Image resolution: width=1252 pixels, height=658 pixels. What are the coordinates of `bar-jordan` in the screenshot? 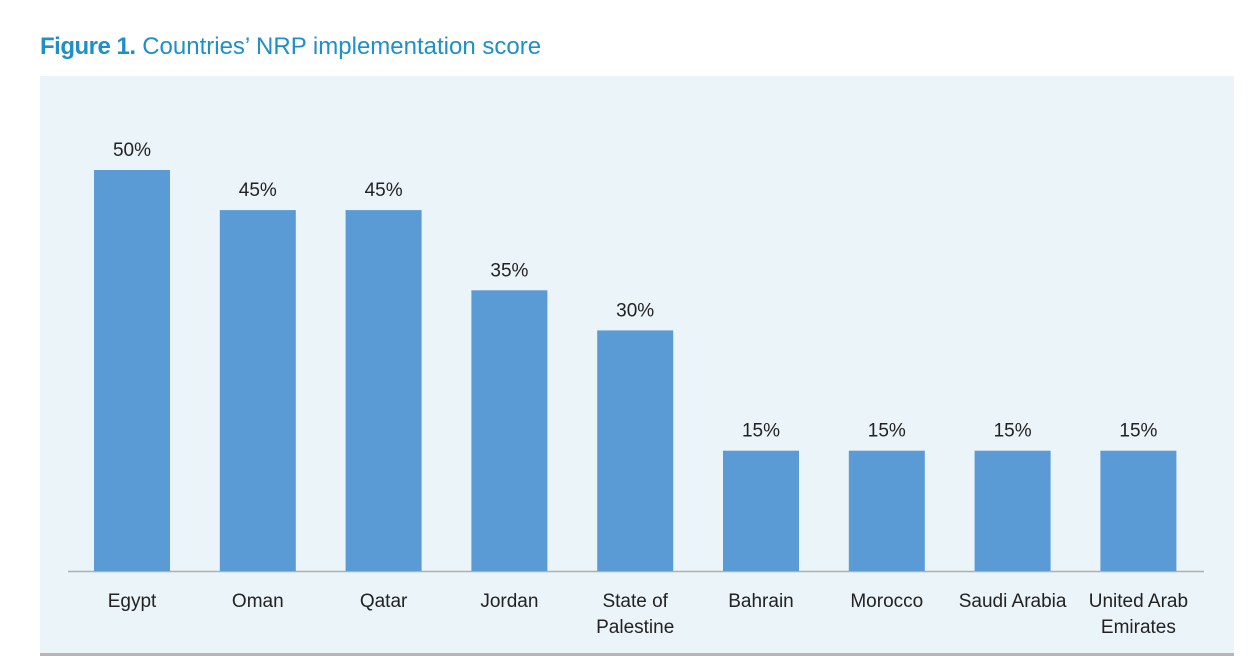 It's located at (509, 430).